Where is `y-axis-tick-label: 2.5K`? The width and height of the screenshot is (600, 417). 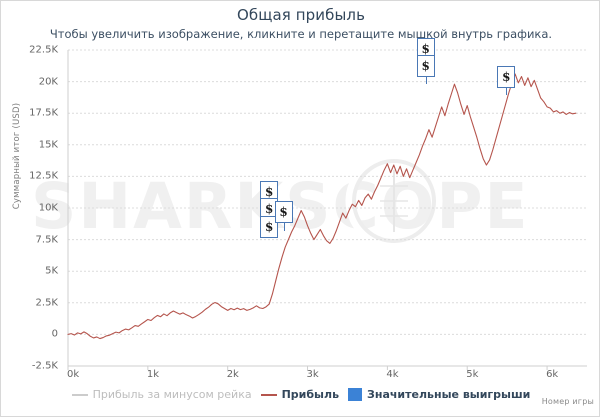
y-axis-tick-label: 2.5K is located at coordinates (46, 303).